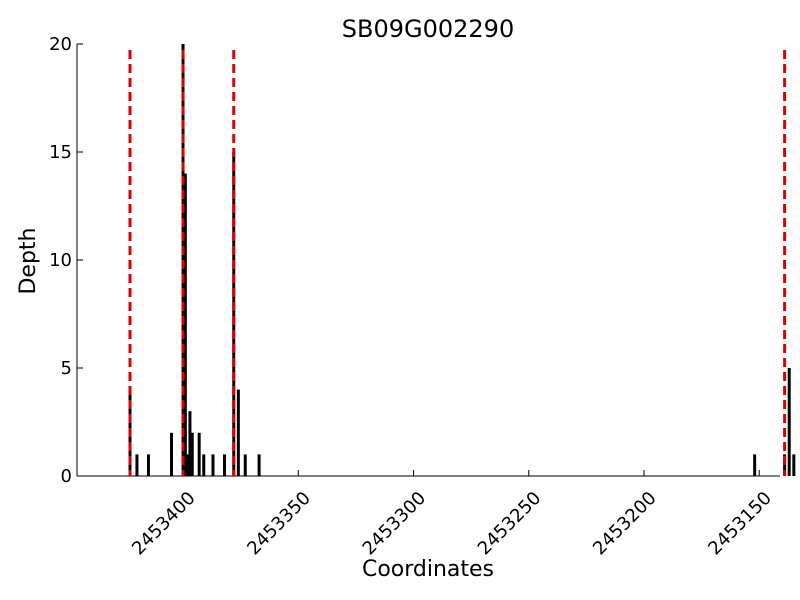 This screenshot has height=600, width=800. What do you see at coordinates (164, 524) in the screenshot?
I see `x-tick-label: 2453400` at bounding box center [164, 524].